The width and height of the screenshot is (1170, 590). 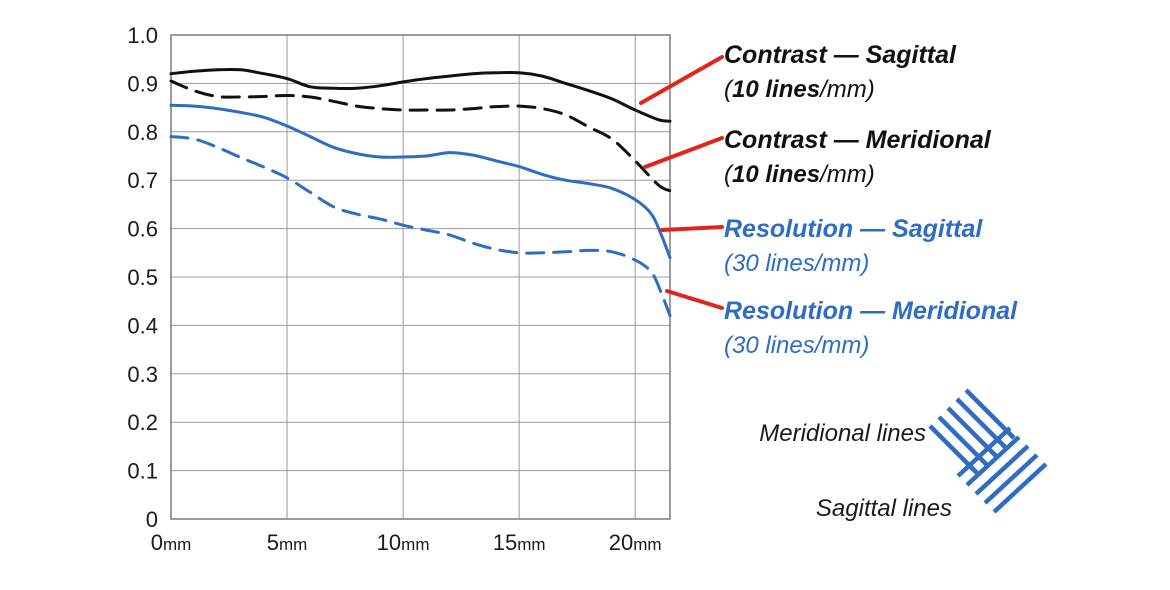 I want to click on meridional-lines-label: Meridional lines, so click(x=842, y=433).